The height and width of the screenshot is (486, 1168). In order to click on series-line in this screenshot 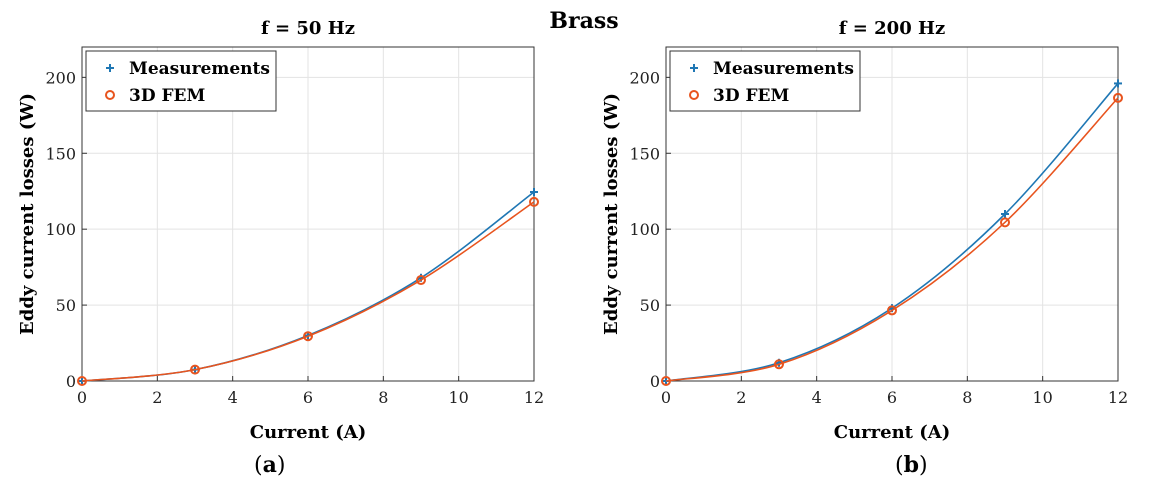, I will do `click(308, 291)`.